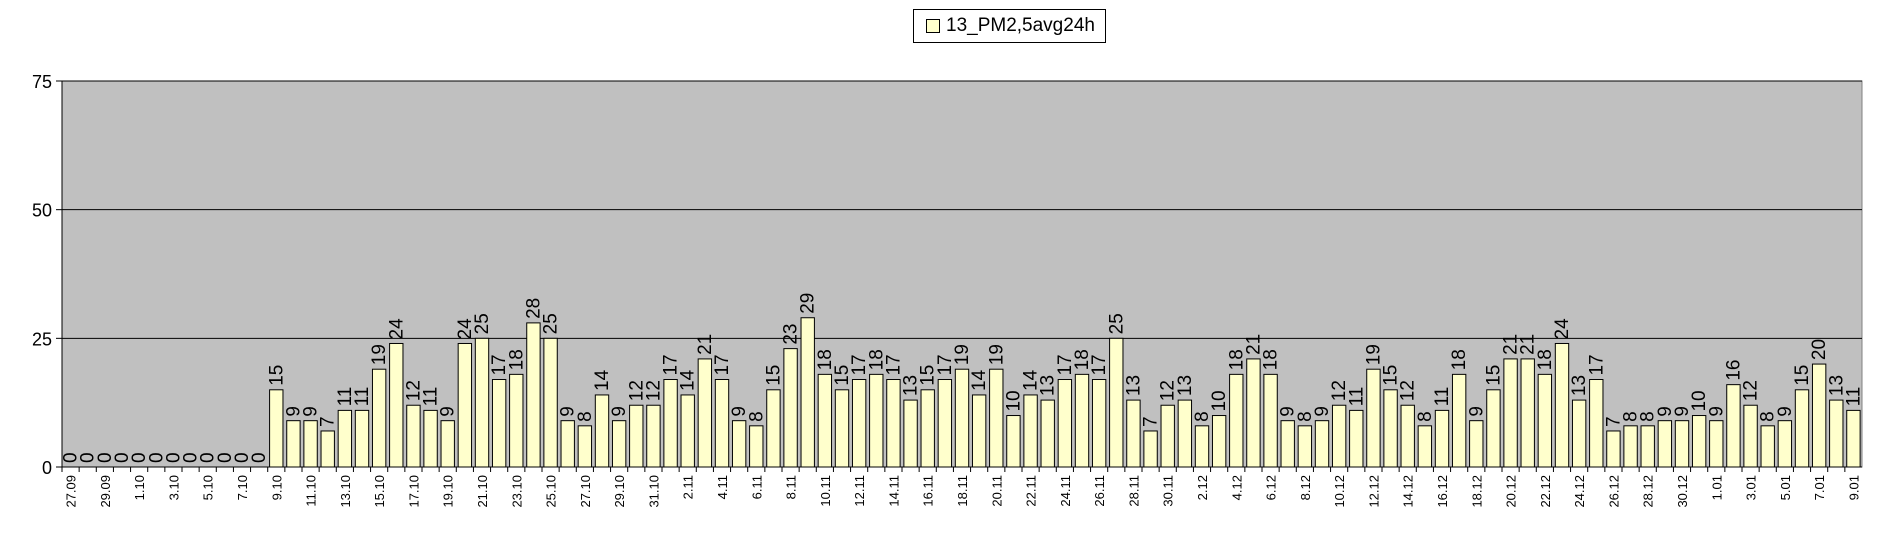  What do you see at coordinates (396, 329) in the screenshot?
I see `bar-value-label: 24` at bounding box center [396, 329].